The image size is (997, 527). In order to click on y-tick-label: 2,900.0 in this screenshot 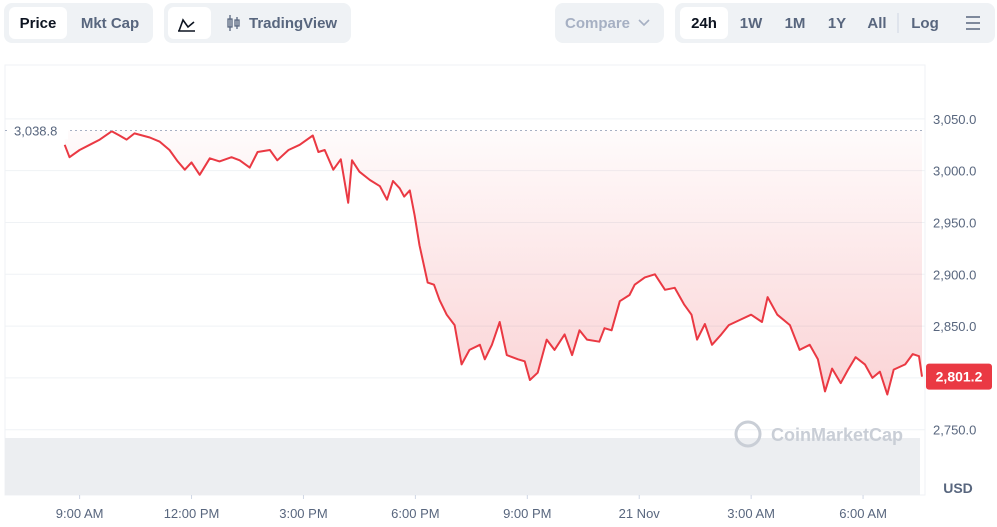, I will do `click(954, 274)`.